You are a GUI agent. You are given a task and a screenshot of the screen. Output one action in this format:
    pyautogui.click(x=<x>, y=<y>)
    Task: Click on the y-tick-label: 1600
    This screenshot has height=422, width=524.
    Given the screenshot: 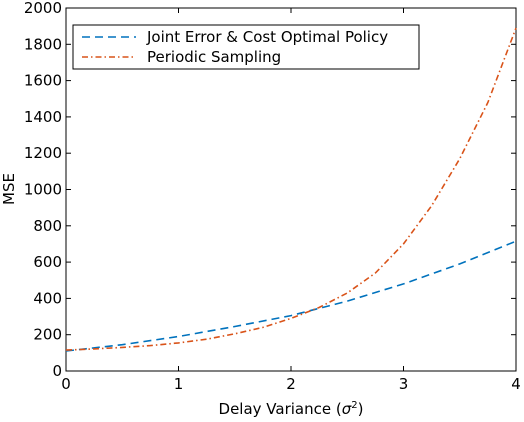 What is the action you would take?
    pyautogui.click(x=43, y=81)
    